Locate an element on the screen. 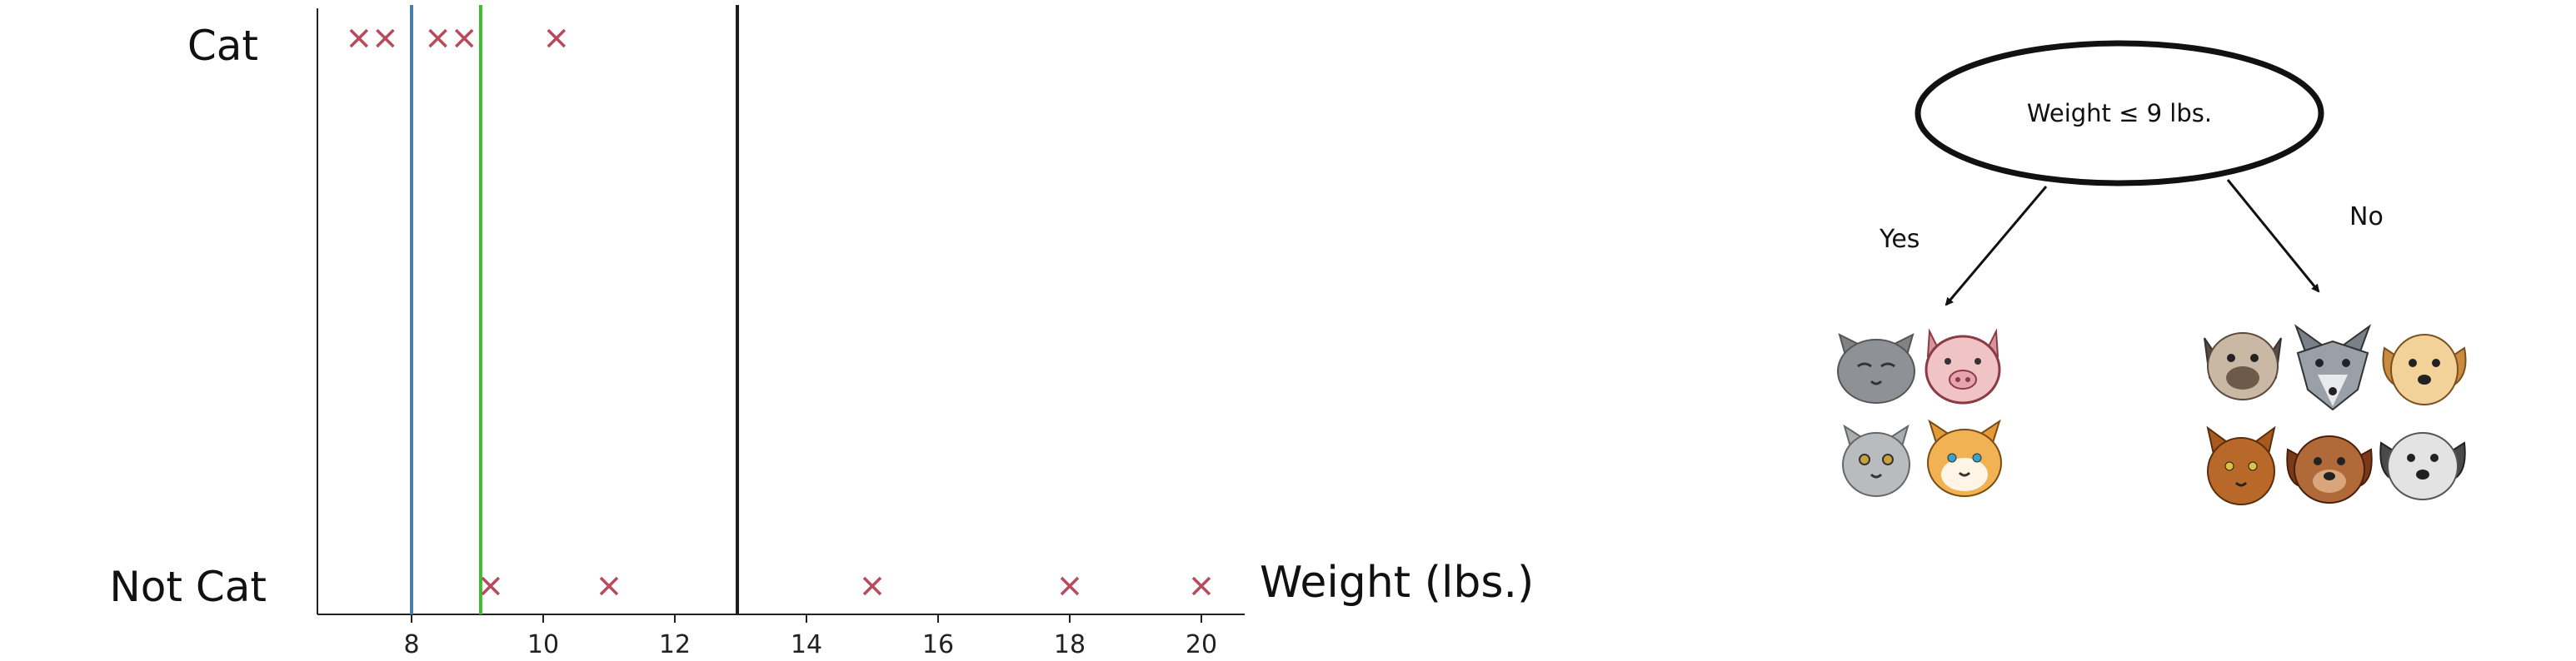 The image size is (2576, 661). dog-brown-icon is located at coordinates (2329, 469).